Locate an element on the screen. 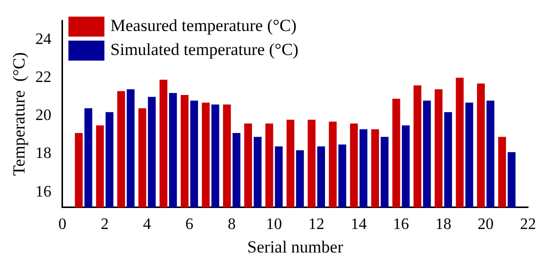 The width and height of the screenshot is (550, 266). x-tick-label: 18 is located at coordinates (443, 225).